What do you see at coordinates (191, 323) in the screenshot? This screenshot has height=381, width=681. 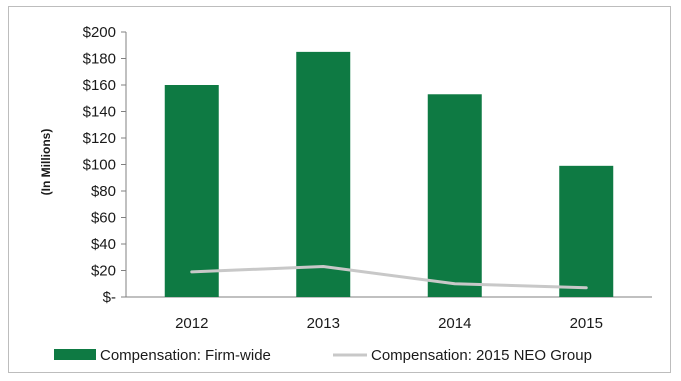 I see `x-tick-label: 2012` at bounding box center [191, 323].